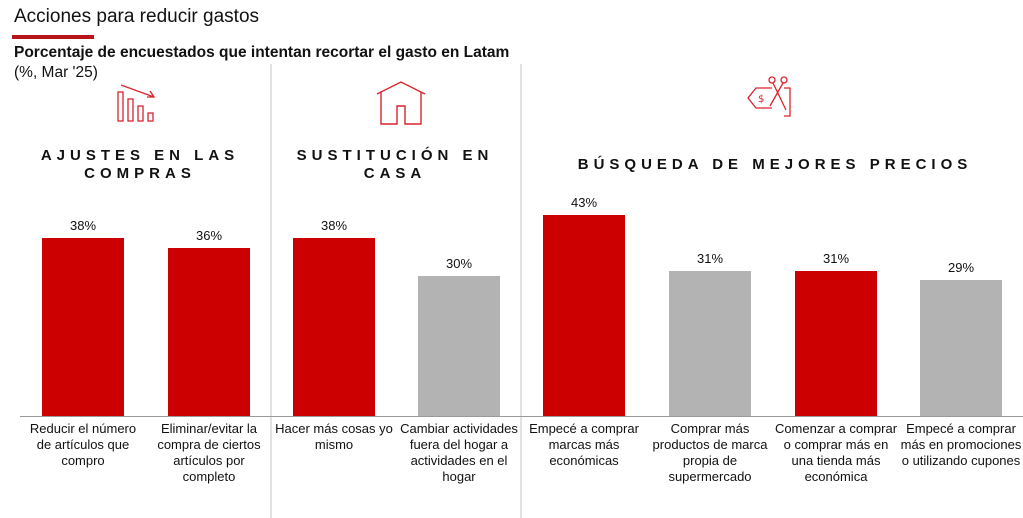 The height and width of the screenshot is (518, 1023). I want to click on price-tag-scissors-icon: $, so click(769, 96).